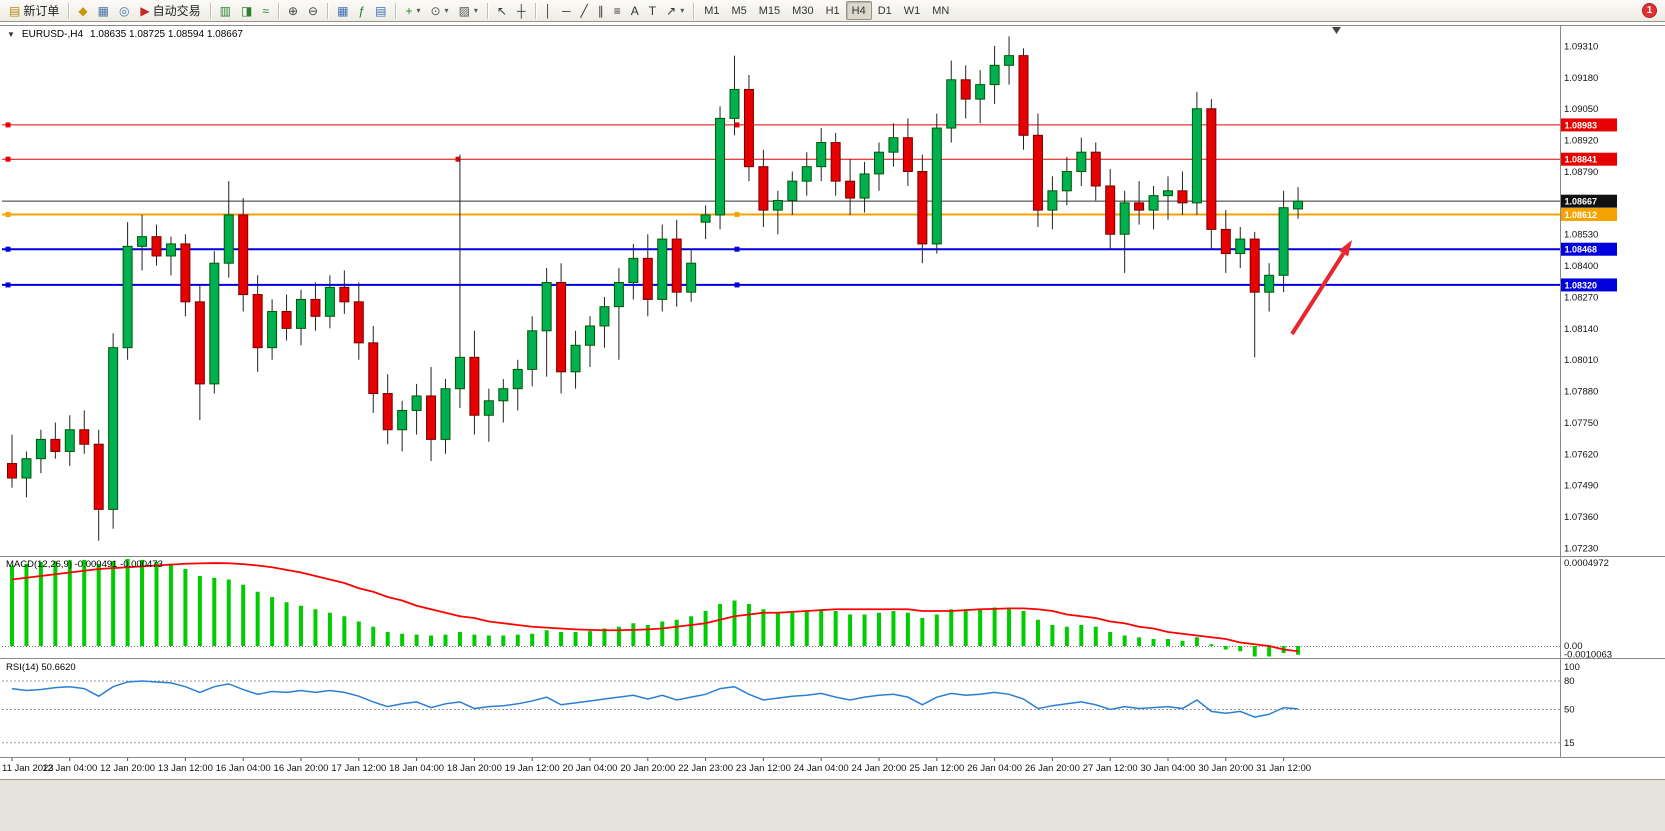 This screenshot has width=1665, height=831. I want to click on bar-chart-icon: ▥, so click(225, 10).